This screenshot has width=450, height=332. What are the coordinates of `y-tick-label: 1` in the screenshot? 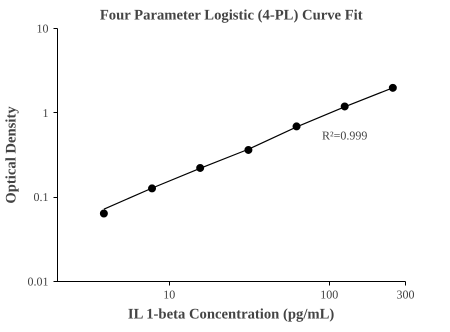 It's located at (45, 113).